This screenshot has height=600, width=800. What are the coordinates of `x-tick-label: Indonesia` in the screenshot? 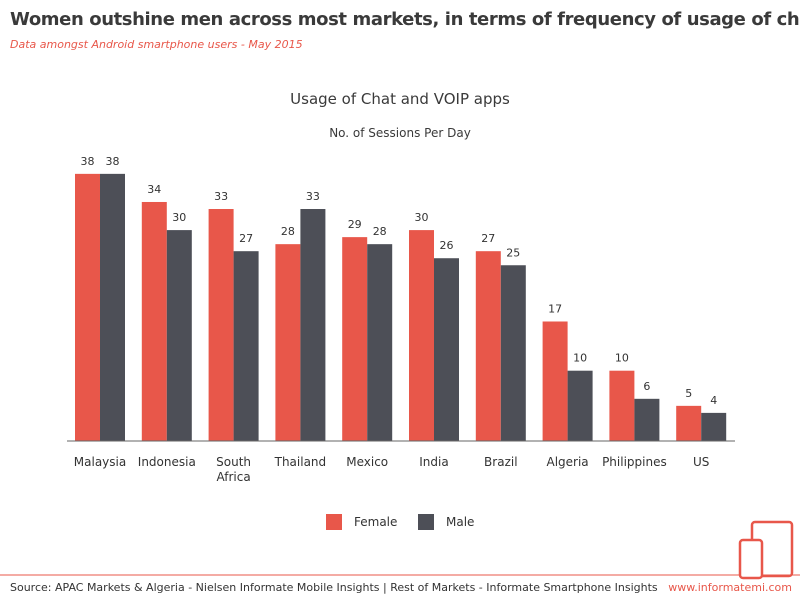 It's located at (166, 462).